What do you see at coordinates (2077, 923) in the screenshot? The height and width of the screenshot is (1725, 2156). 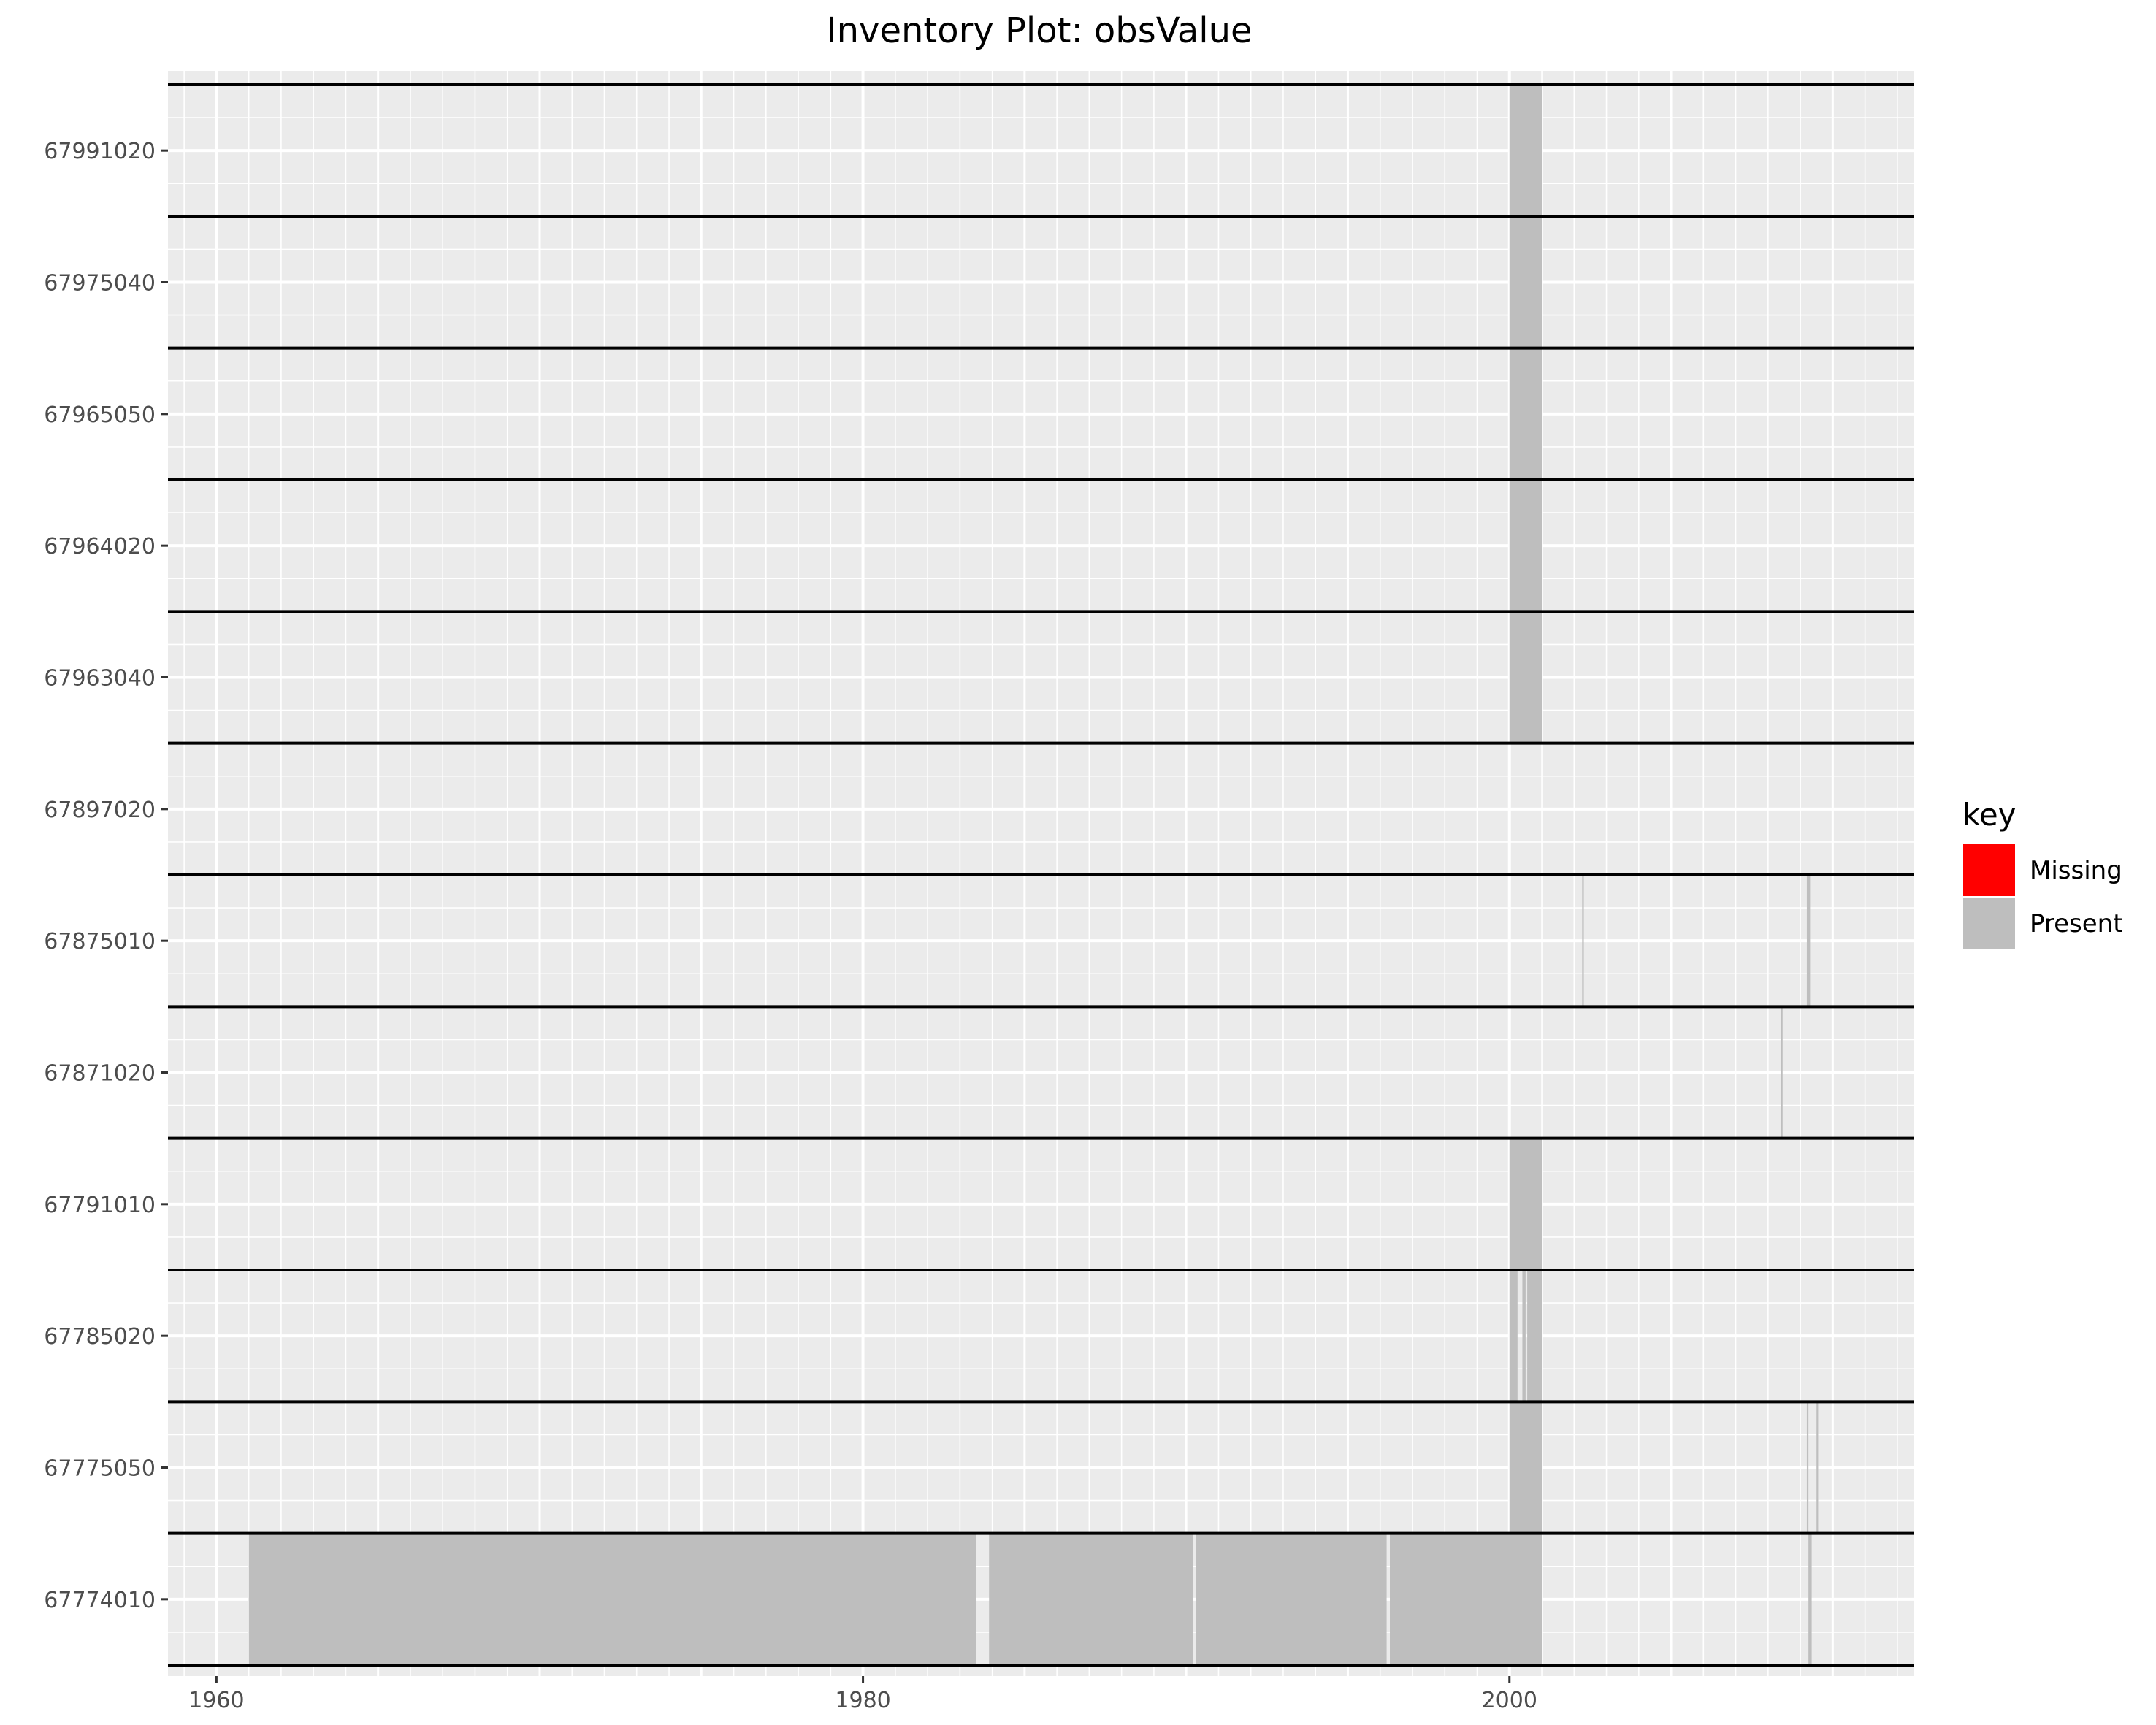 I see `legend-label-present: Present` at bounding box center [2077, 923].